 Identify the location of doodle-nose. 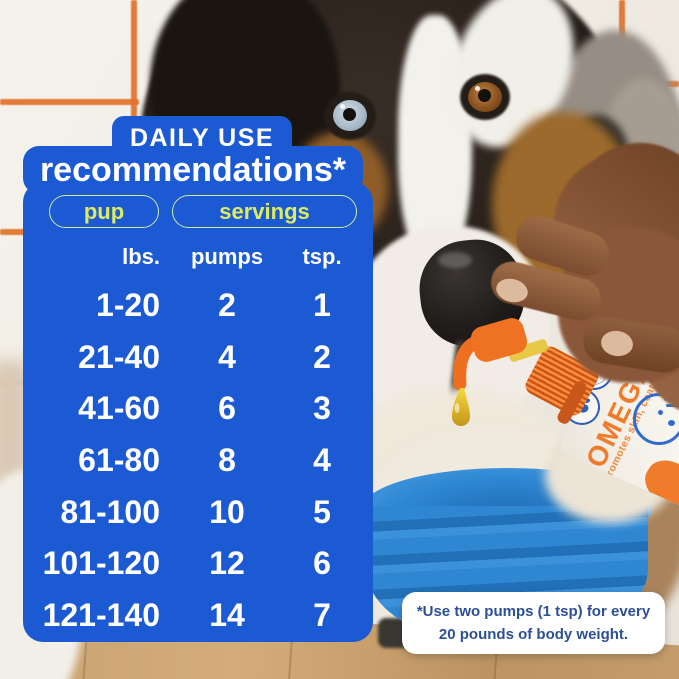
(671, 423).